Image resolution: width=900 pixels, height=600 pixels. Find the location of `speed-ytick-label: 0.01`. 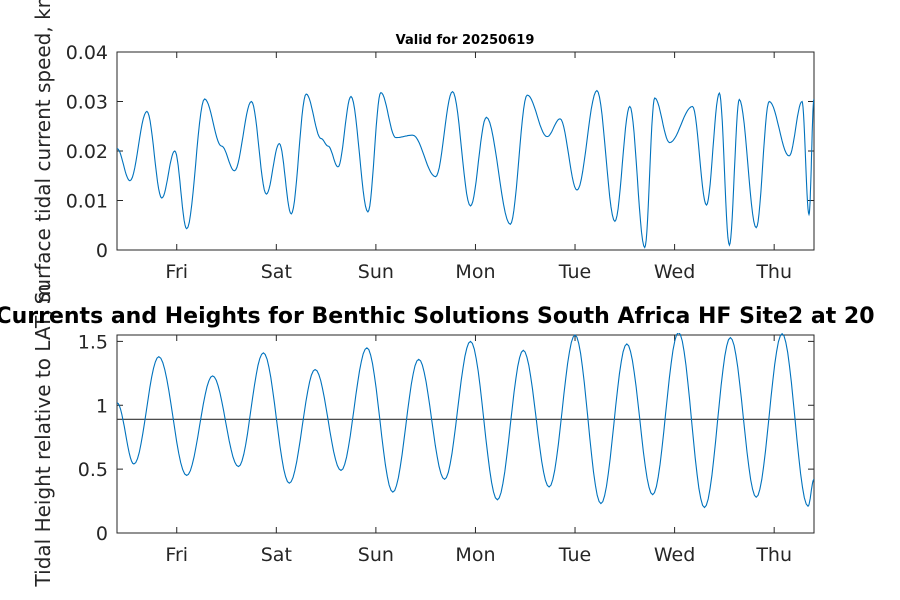

speed-ytick-label: 0.01 is located at coordinates (87, 202).